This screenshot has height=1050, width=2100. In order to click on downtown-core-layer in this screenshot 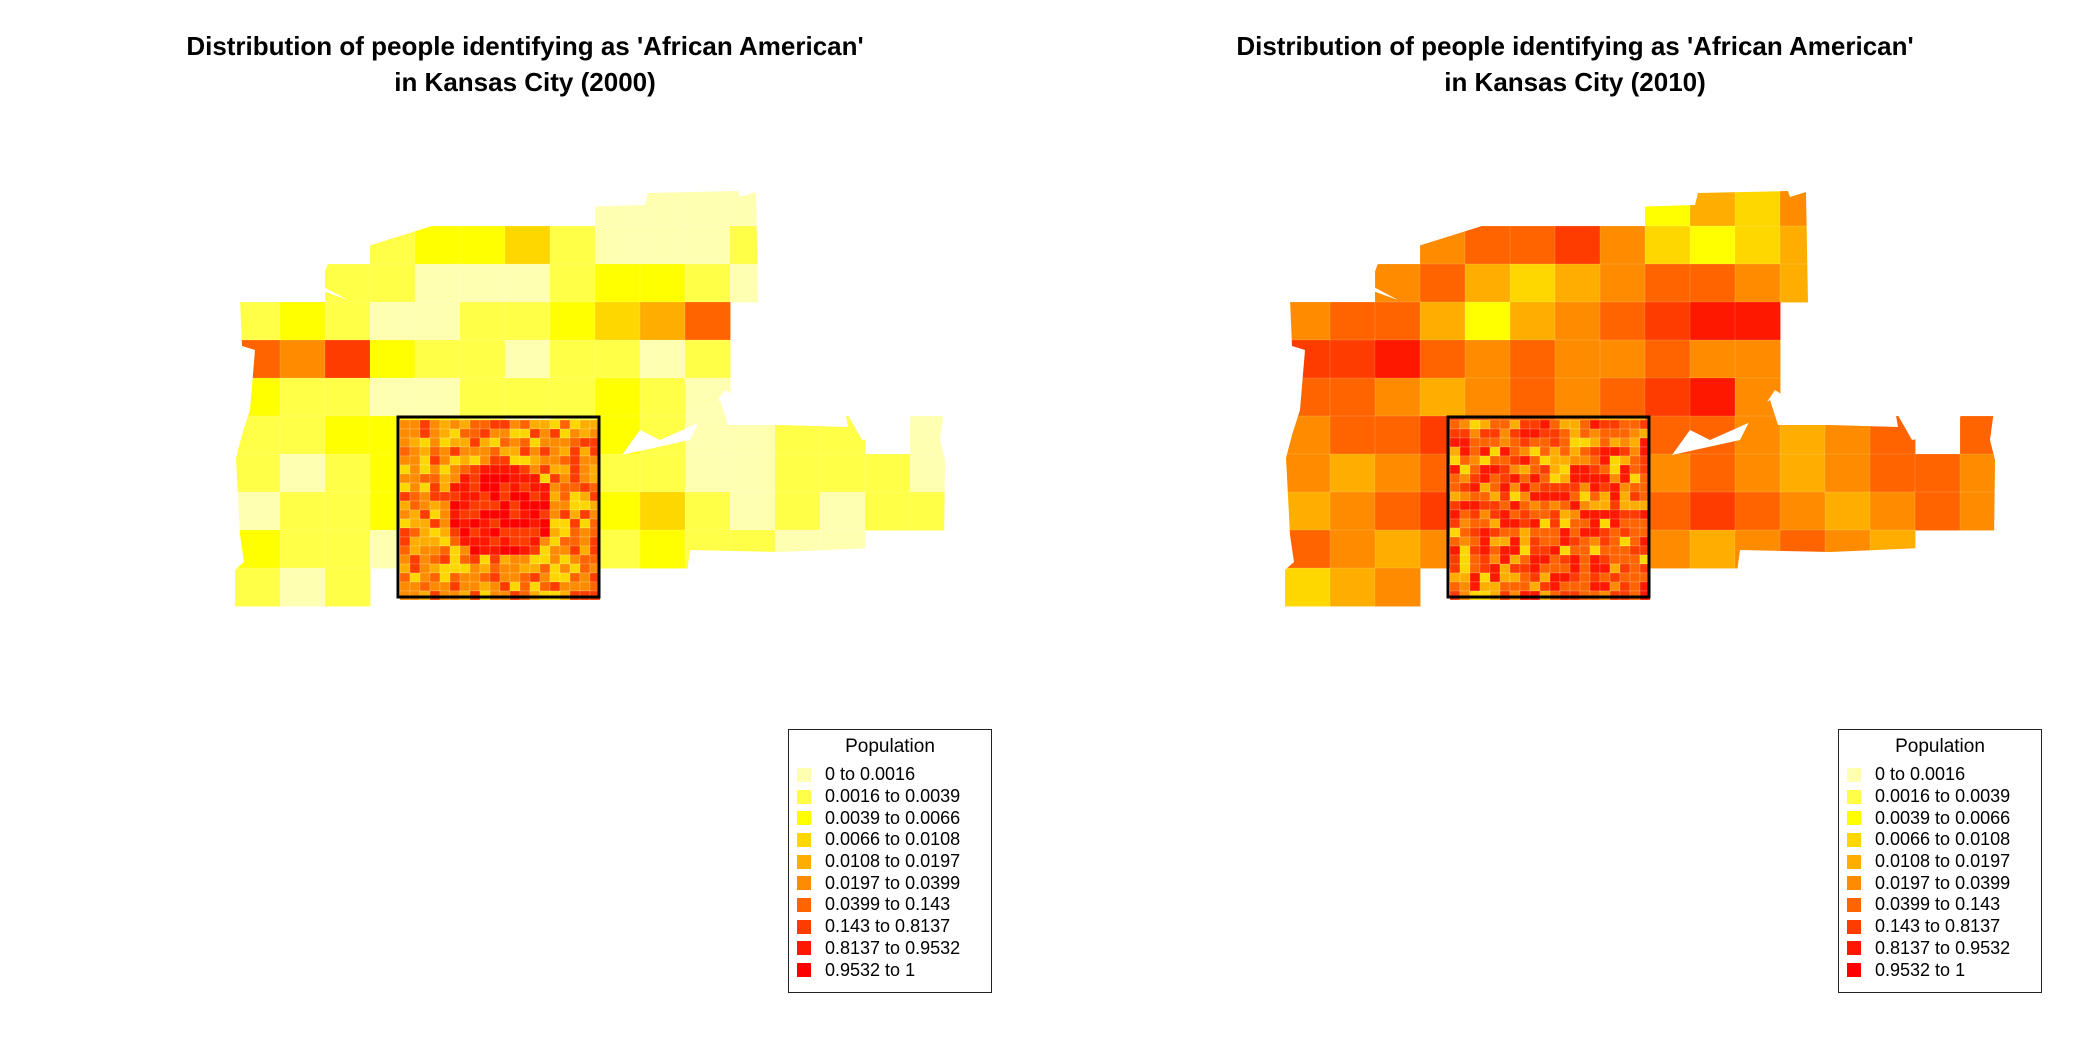, I will do `click(500, 510)`.